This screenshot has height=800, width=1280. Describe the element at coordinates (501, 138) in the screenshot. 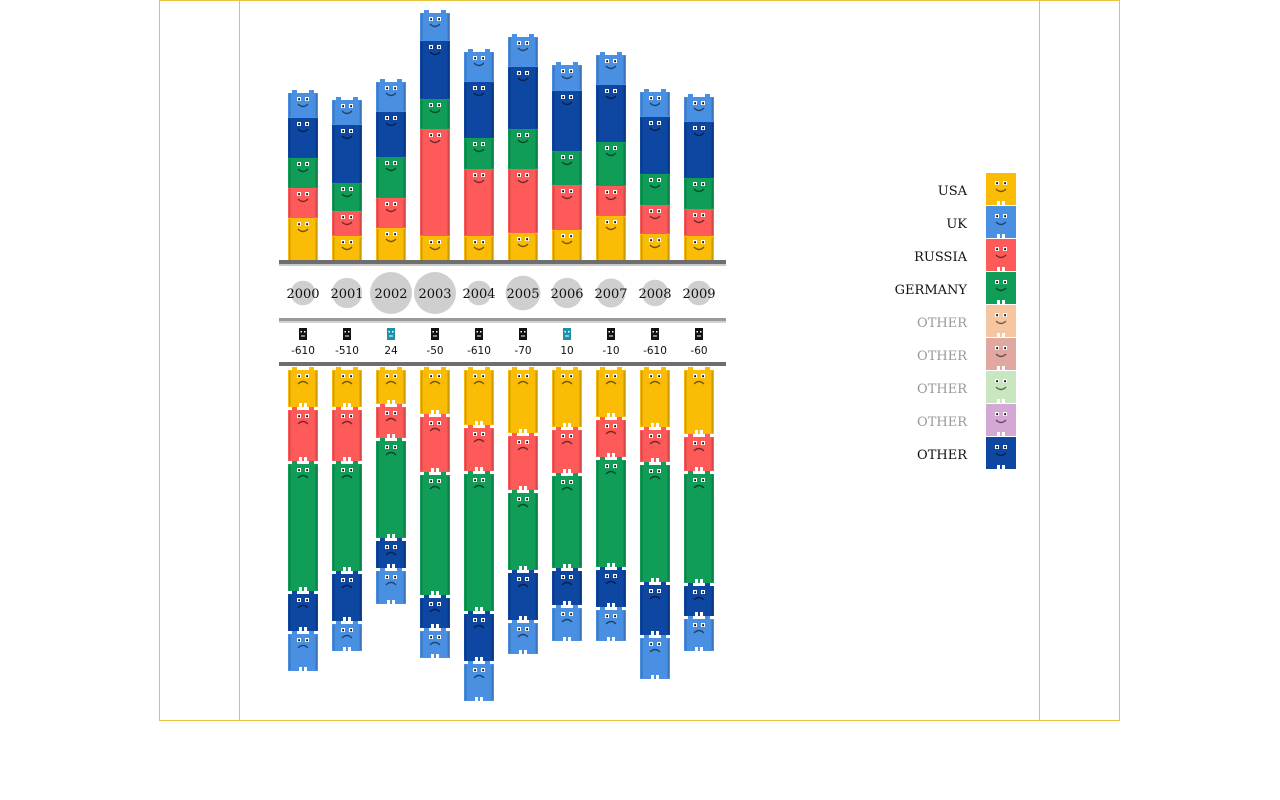

I see `upper-bars` at that location.